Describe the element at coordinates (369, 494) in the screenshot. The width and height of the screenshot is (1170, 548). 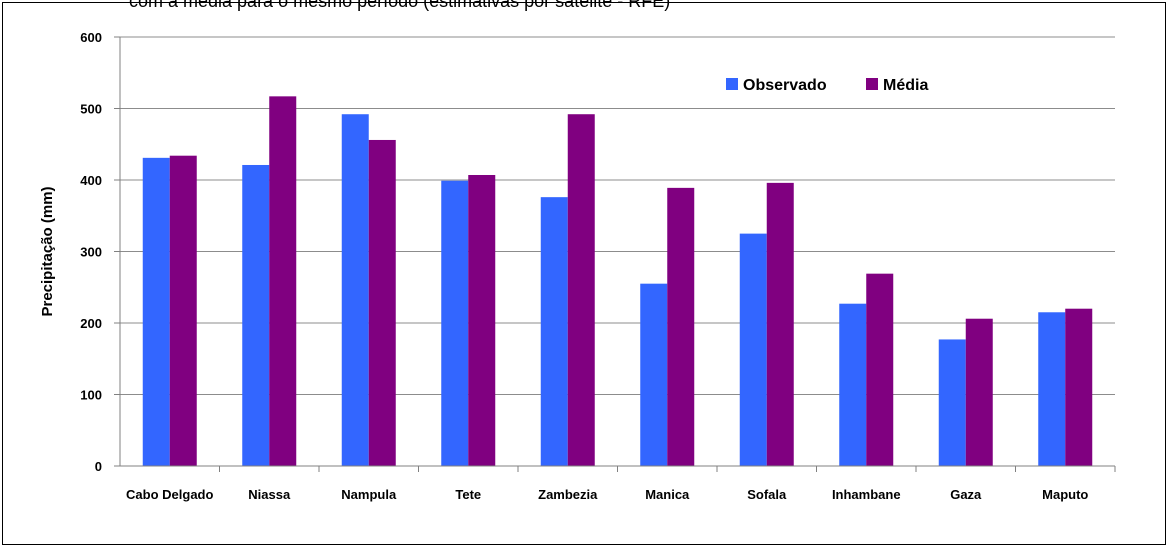
I see `x-category-label: Nampula` at that location.